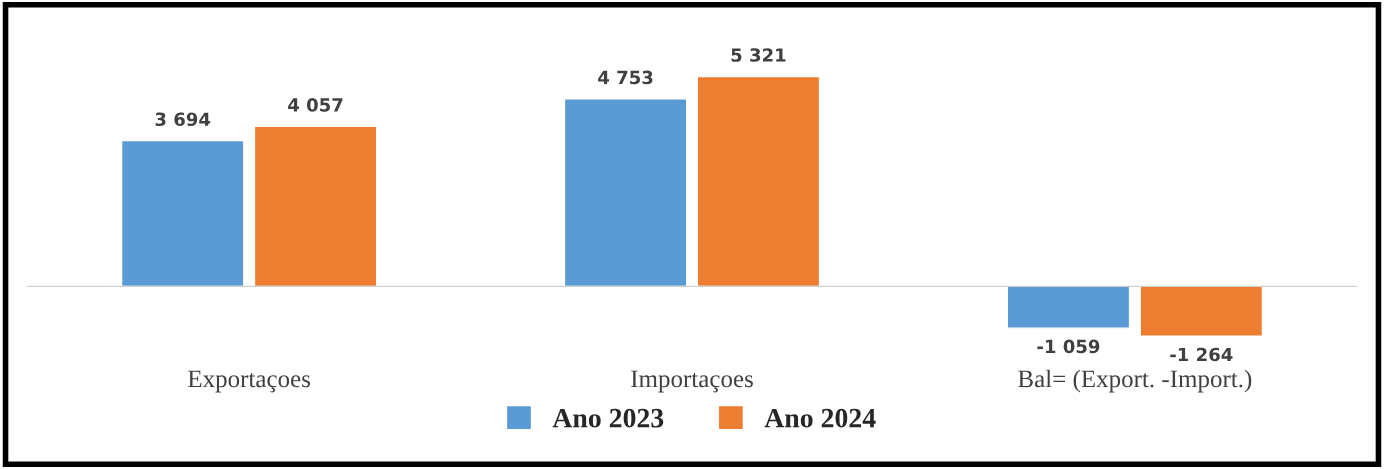  I want to click on data-label: 3 694, so click(183, 119).